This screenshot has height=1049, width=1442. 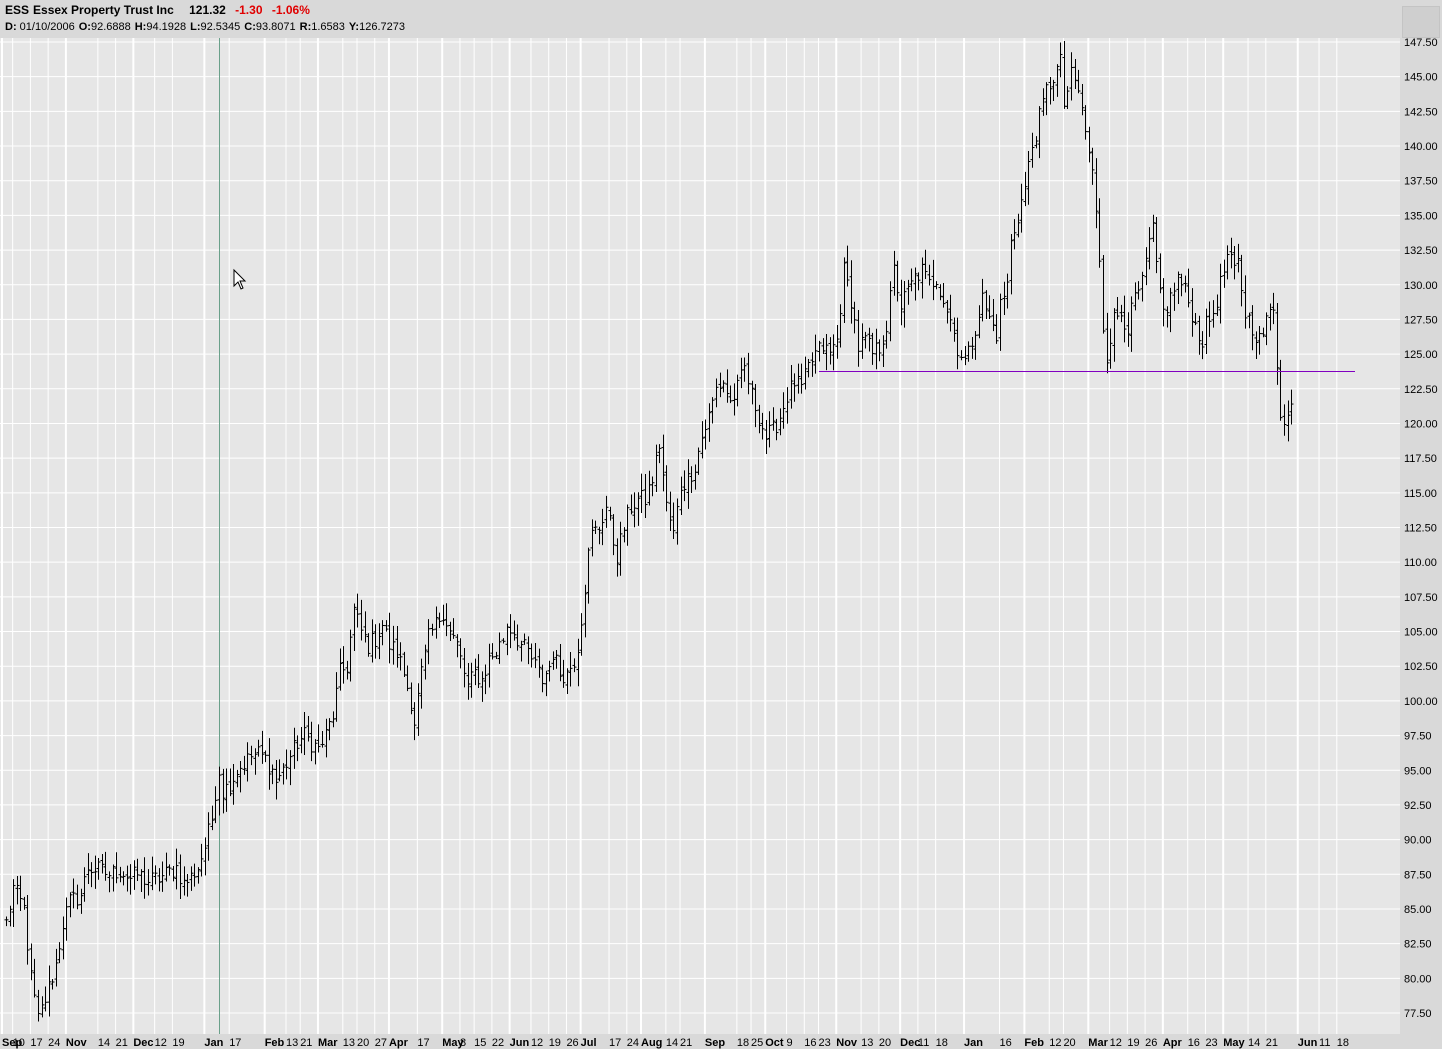 What do you see at coordinates (1034, 1043) in the screenshot?
I see `x-tick-label: Feb` at bounding box center [1034, 1043].